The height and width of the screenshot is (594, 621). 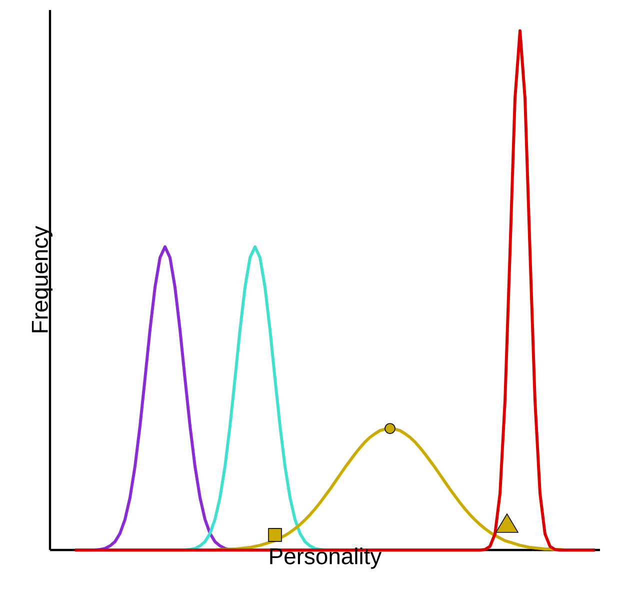 What do you see at coordinates (42, 279) in the screenshot?
I see `y-axis-title: Frequency` at bounding box center [42, 279].